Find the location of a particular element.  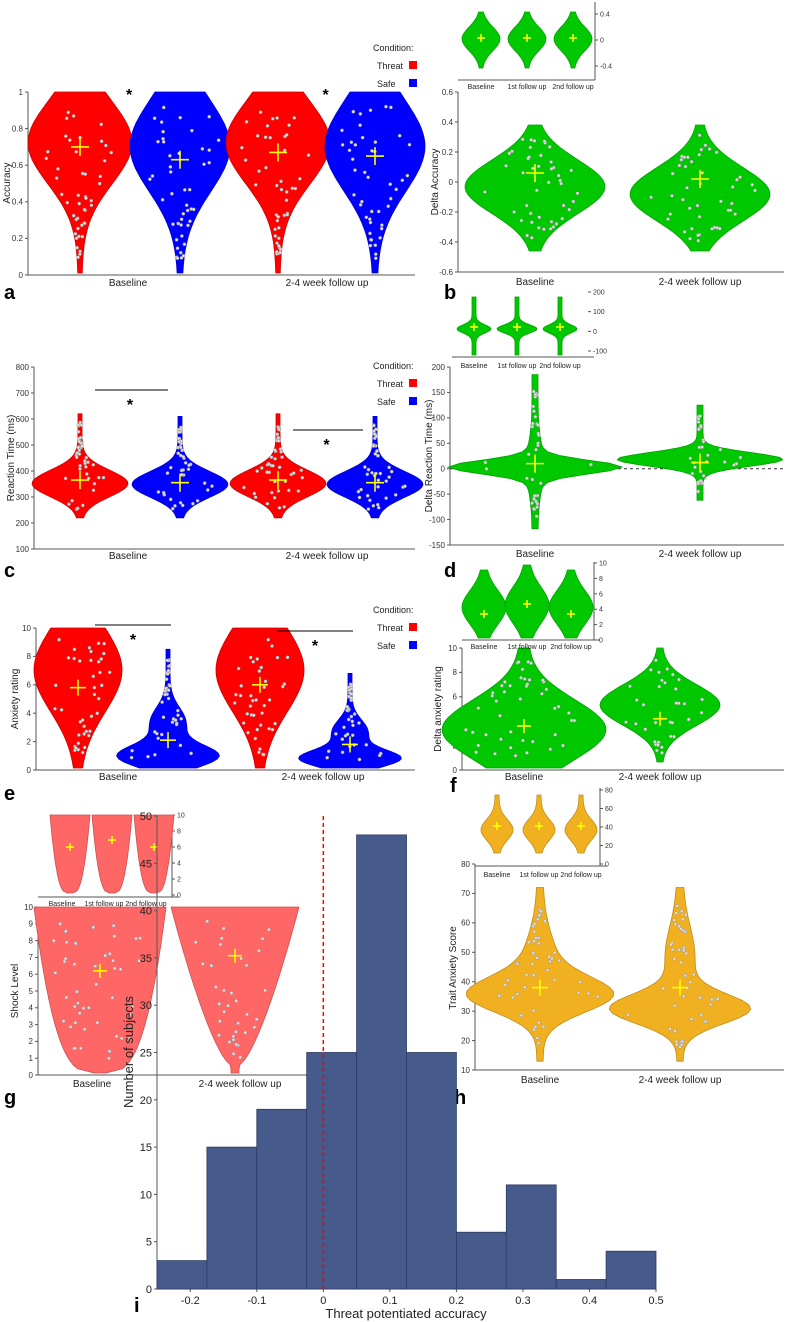

y-tick-label: 45 is located at coordinates (146, 864).